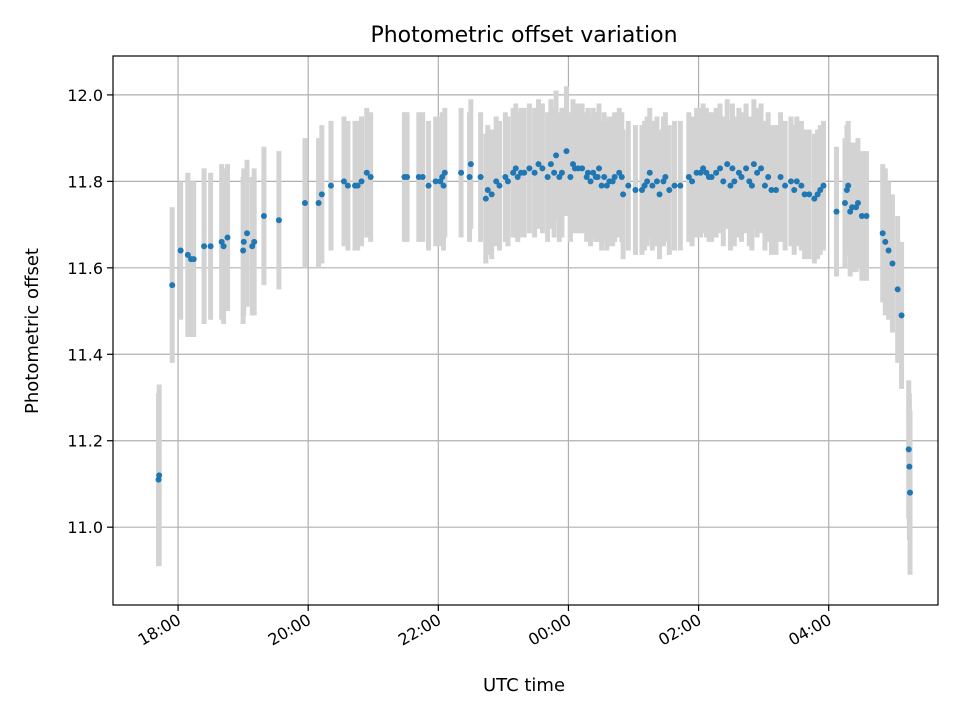 This screenshot has height=720, width=960. I want to click on y-tick-label: 11.8, so click(85, 181).